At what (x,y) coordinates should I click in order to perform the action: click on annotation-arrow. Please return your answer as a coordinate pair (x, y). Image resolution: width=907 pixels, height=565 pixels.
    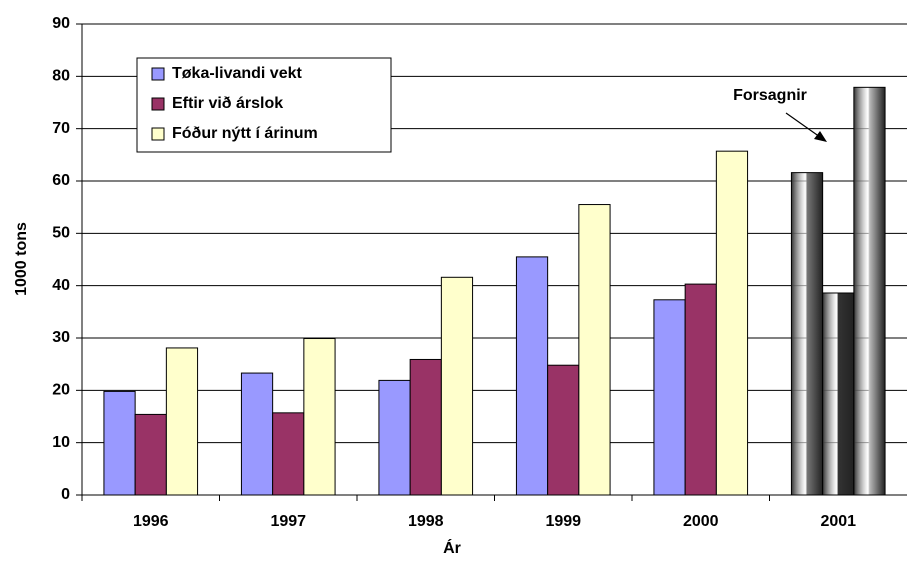
    Looking at the image, I should click on (803, 125).